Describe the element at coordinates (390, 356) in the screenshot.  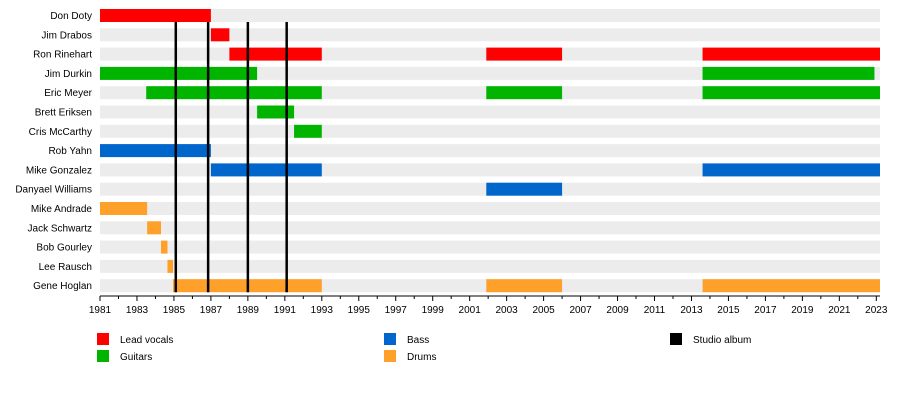
I see `legend-swatch-drums` at that location.